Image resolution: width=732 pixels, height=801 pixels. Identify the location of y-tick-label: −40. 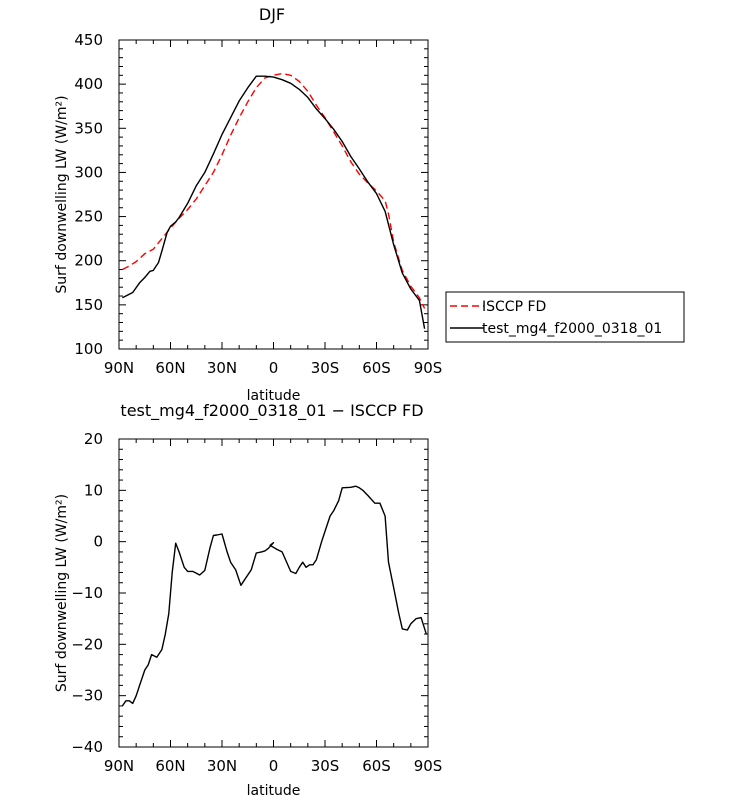
(87, 747).